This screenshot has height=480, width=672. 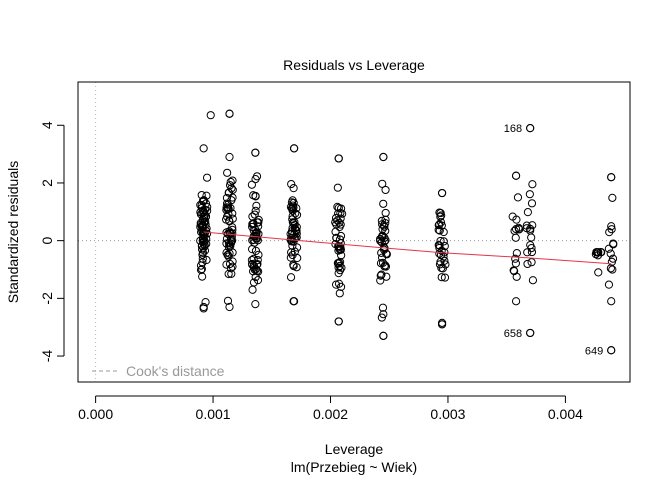 What do you see at coordinates (513, 334) in the screenshot?
I see `point-label: 658` at bounding box center [513, 334].